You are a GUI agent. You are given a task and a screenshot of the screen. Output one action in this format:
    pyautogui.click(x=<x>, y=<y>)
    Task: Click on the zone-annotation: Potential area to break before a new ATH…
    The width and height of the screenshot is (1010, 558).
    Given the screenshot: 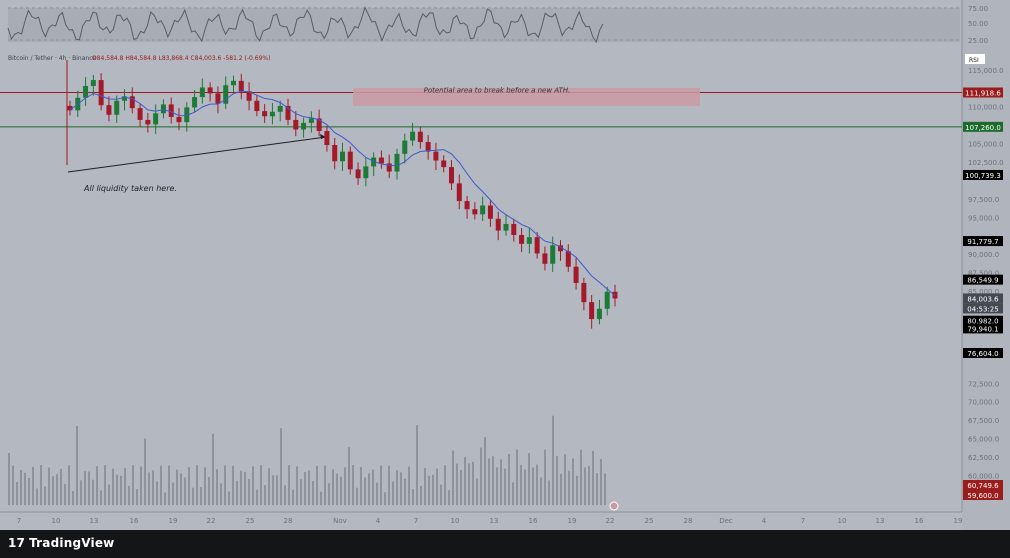 What is the action you would take?
    pyautogui.click(x=497, y=91)
    